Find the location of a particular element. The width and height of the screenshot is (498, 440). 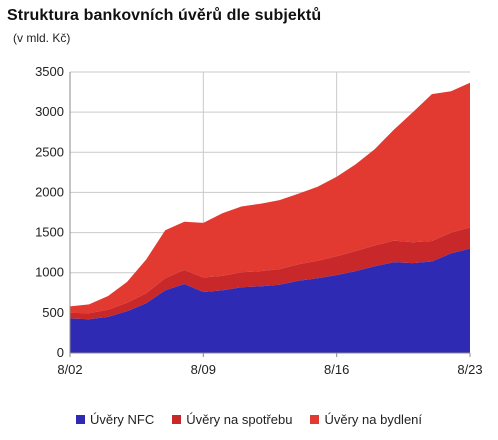

y-tick-label: 0 is located at coordinates (60, 352).